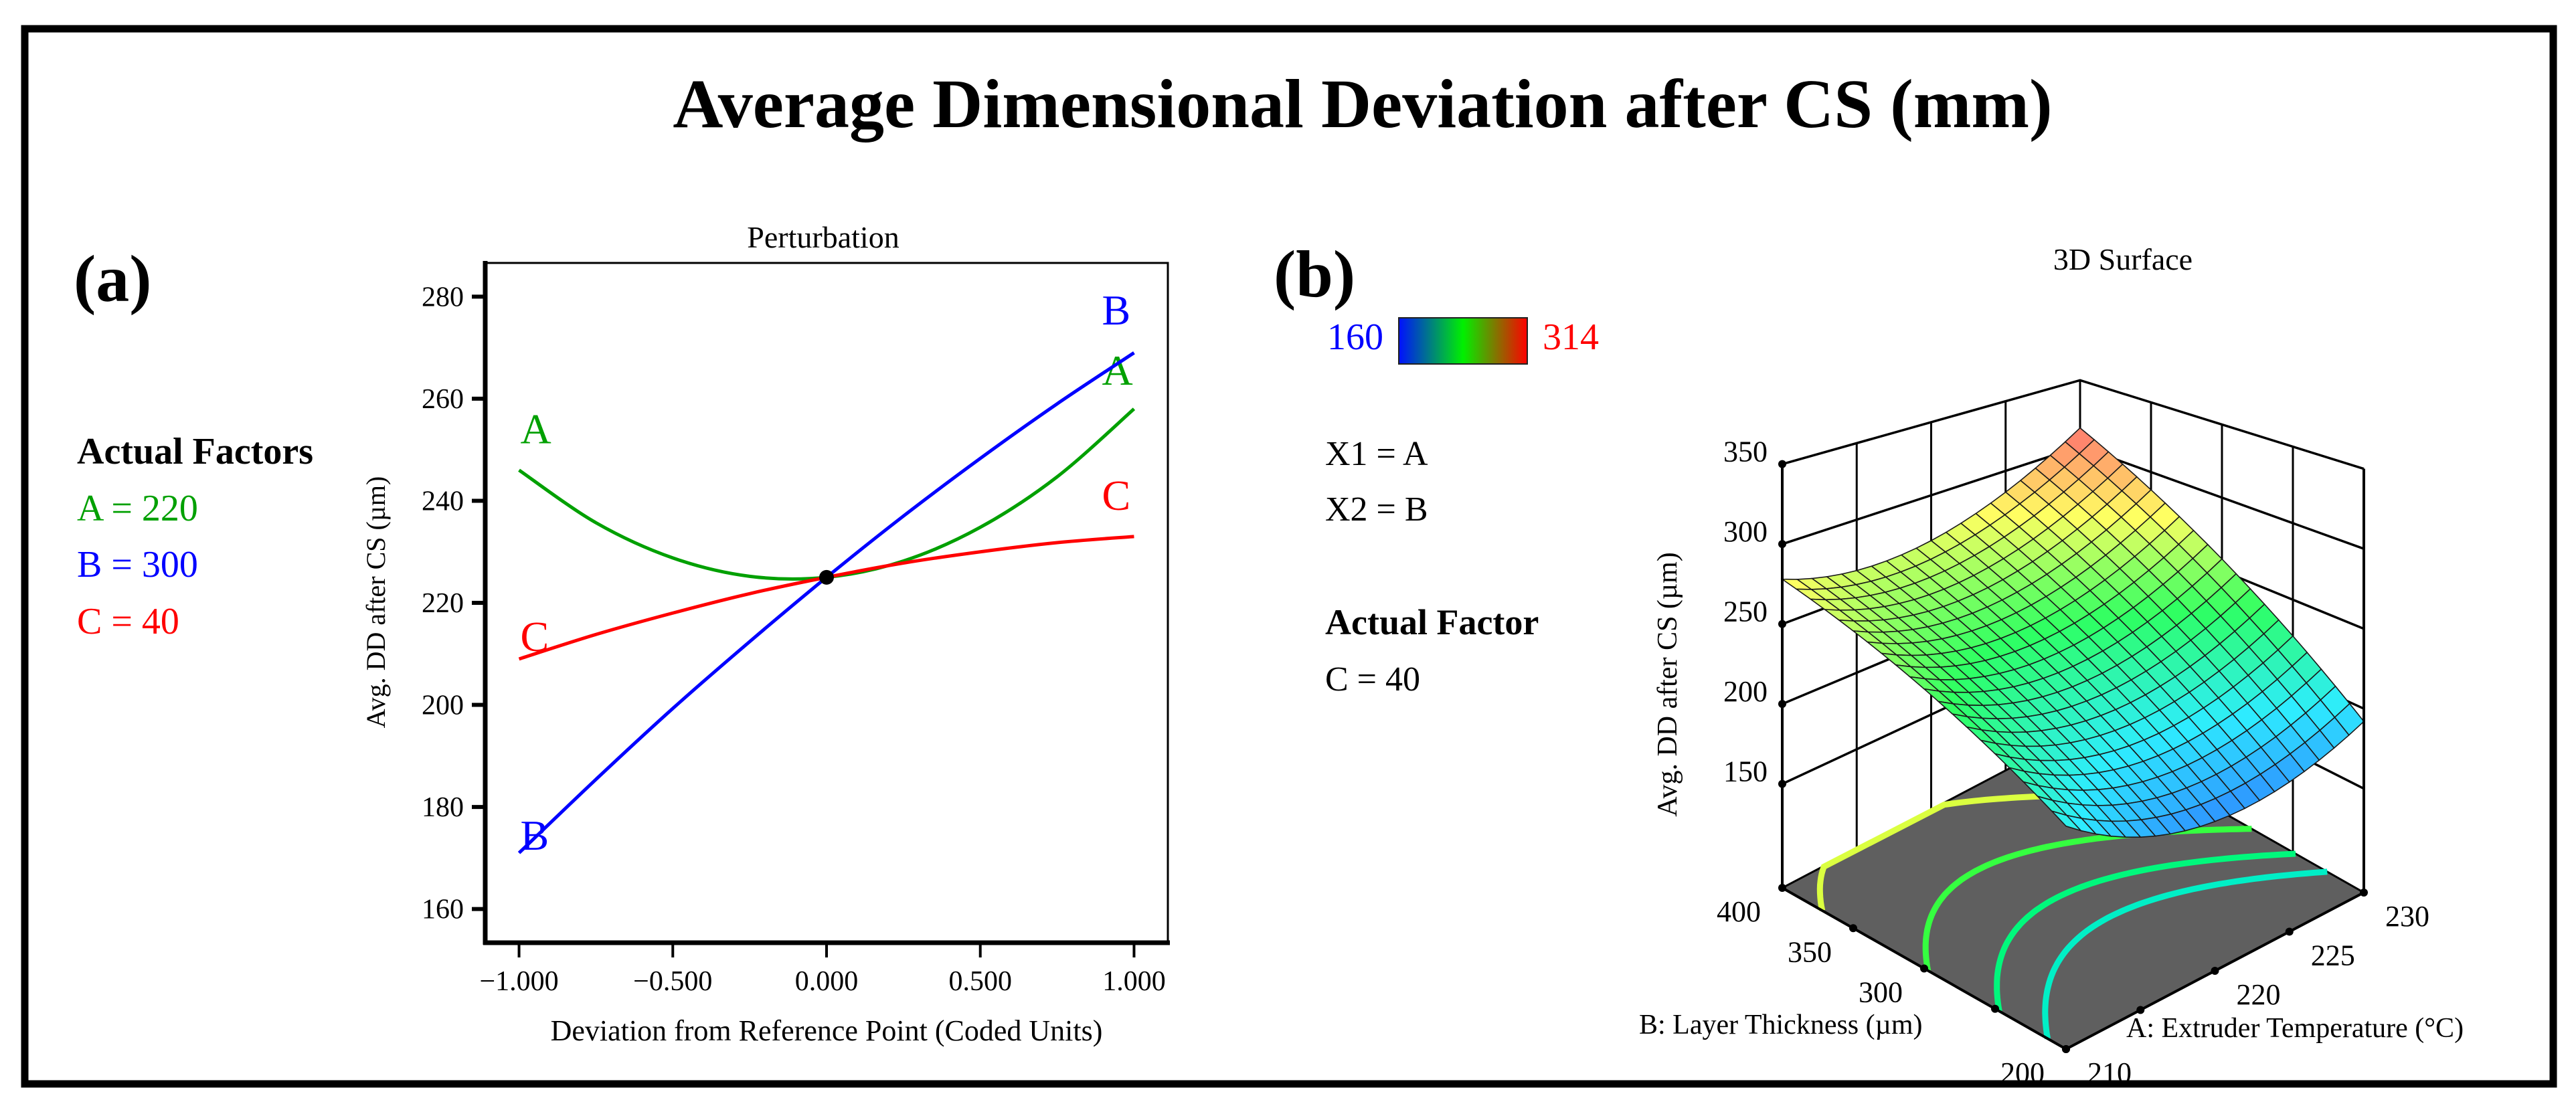 Image resolution: width=2576 pixels, height=1112 pixels. Describe the element at coordinates (443, 910) in the screenshot. I see `y-tick-label: 160` at that location.